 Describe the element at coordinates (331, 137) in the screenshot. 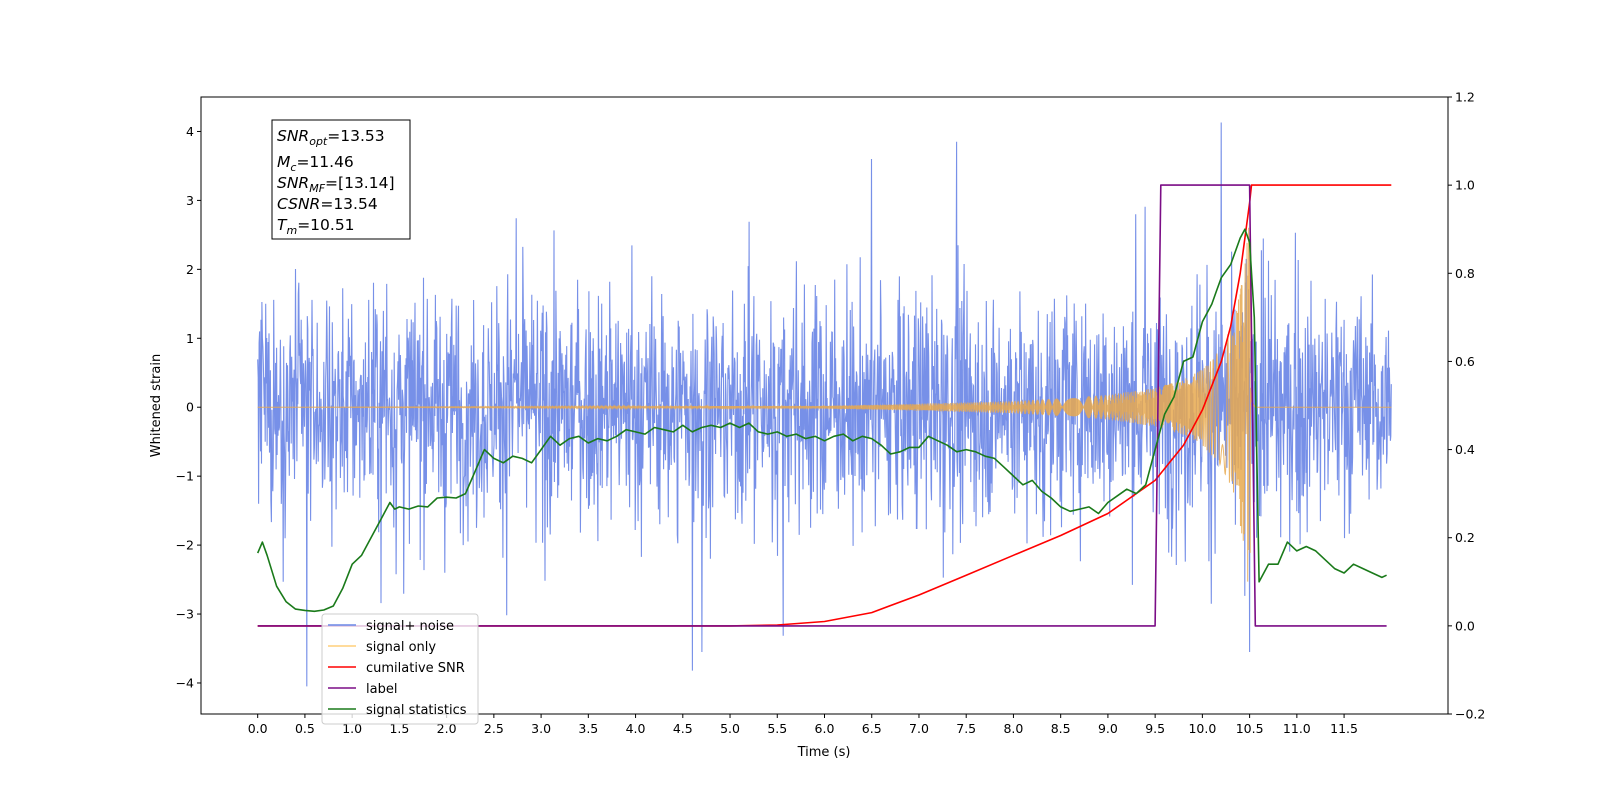

I see `info-line-snr-opt: SNRopt=13.53` at that location.